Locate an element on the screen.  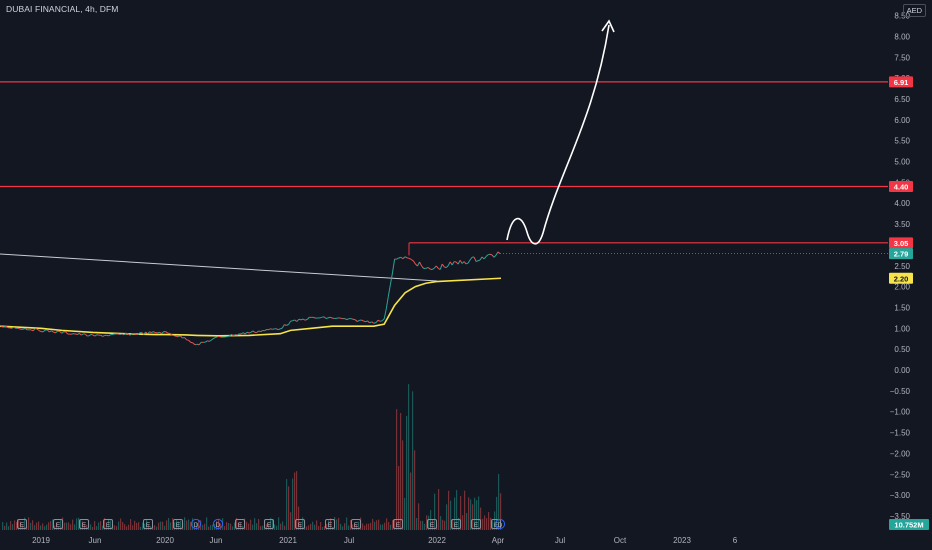
time-axis: 2019 Jun 2020 Jun 2021 Jul 2022 Apr Jul Oct 2023 6 is located at coordinates (385, 540).